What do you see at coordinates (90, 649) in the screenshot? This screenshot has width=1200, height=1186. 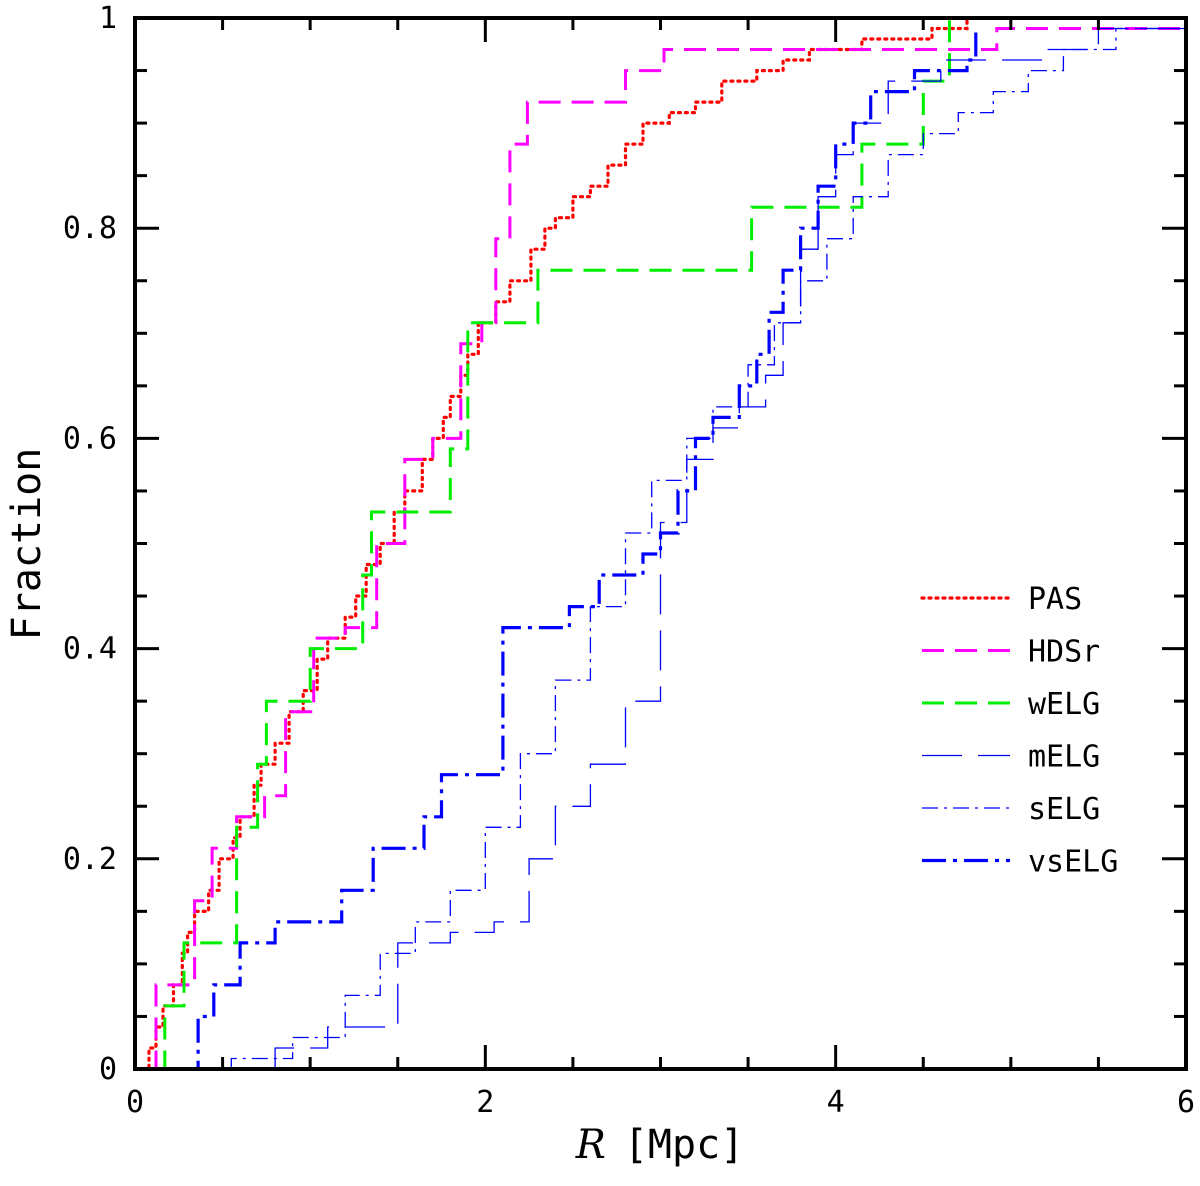 I see `y-tick-label: 0.4` at bounding box center [90, 649].